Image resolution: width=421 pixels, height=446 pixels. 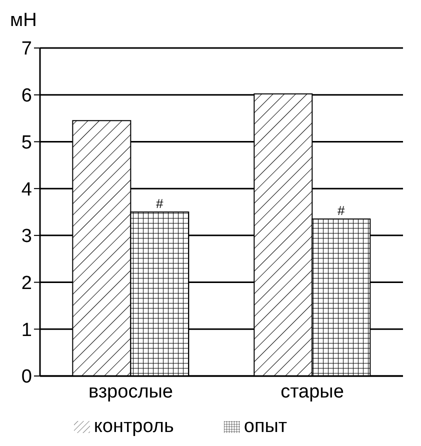 What do you see at coordinates (131, 391) in the screenshot?
I see `x-tick-label: взрослые` at bounding box center [131, 391].